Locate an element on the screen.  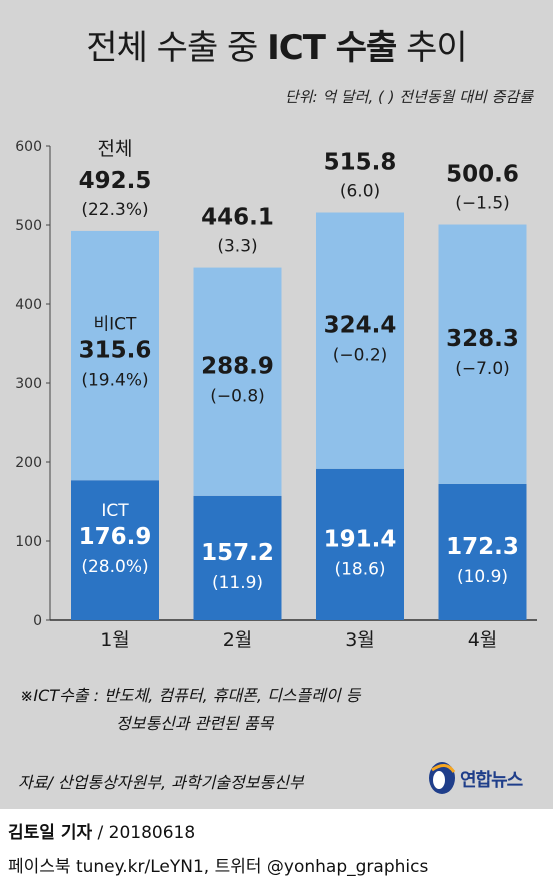
data-label-non-ict-change: (19.4%) is located at coordinates (114, 381).